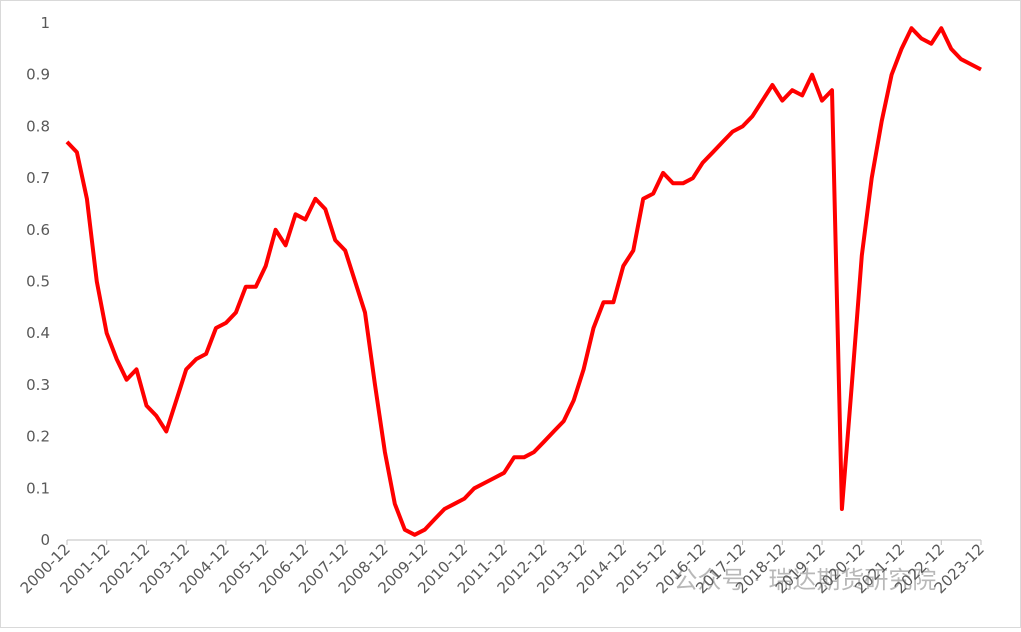  What do you see at coordinates (38, 333) in the screenshot?
I see `y-tick-label: 0.4` at bounding box center [38, 333].